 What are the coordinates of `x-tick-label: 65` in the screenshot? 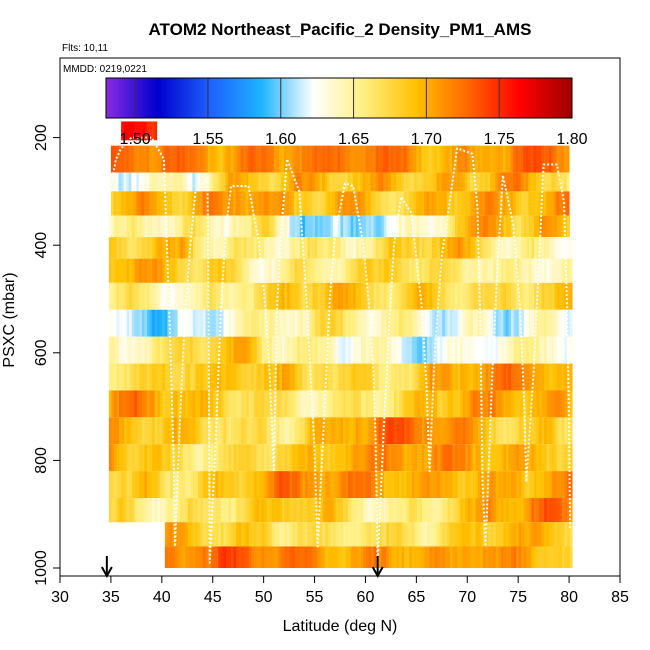 It's located at (416, 597).